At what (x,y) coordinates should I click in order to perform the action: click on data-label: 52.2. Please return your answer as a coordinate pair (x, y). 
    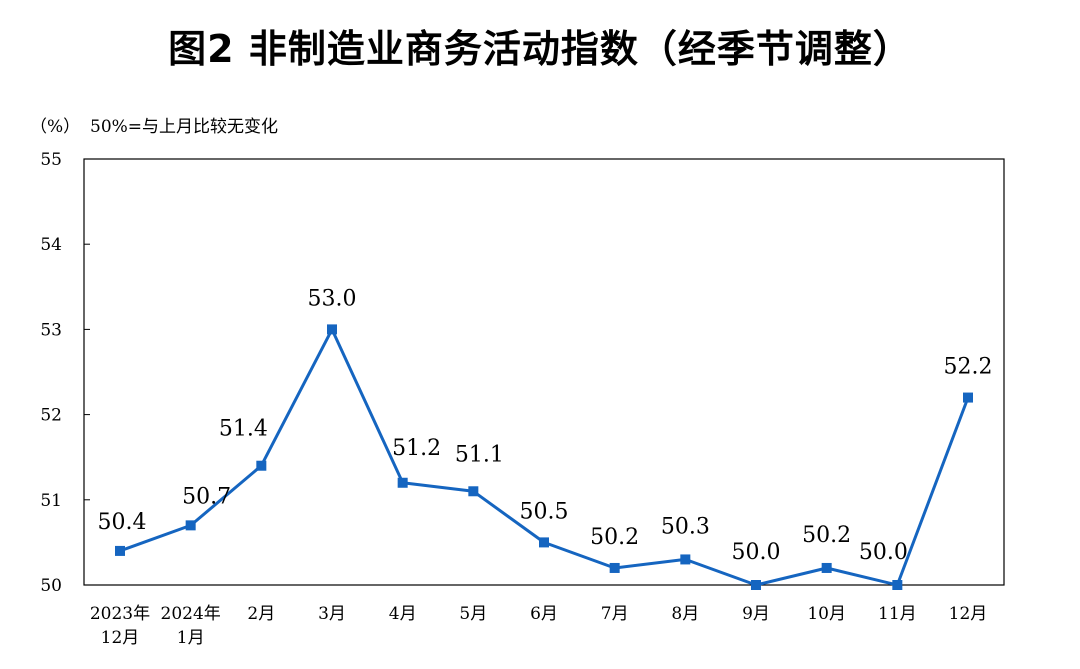
    Looking at the image, I should click on (968, 367).